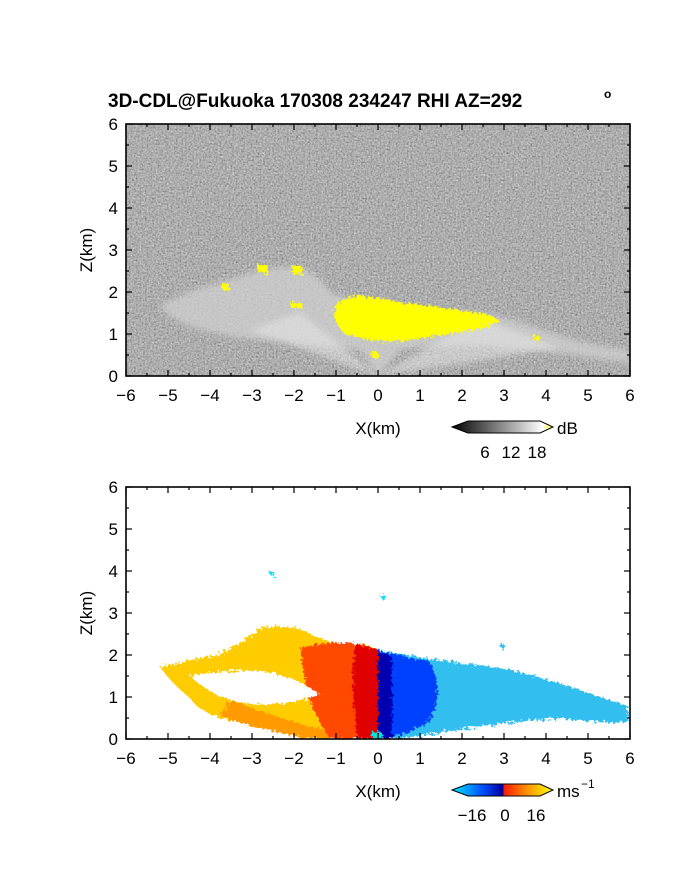  I want to click on intensity-colorbar-tick: 12, so click(511, 452).